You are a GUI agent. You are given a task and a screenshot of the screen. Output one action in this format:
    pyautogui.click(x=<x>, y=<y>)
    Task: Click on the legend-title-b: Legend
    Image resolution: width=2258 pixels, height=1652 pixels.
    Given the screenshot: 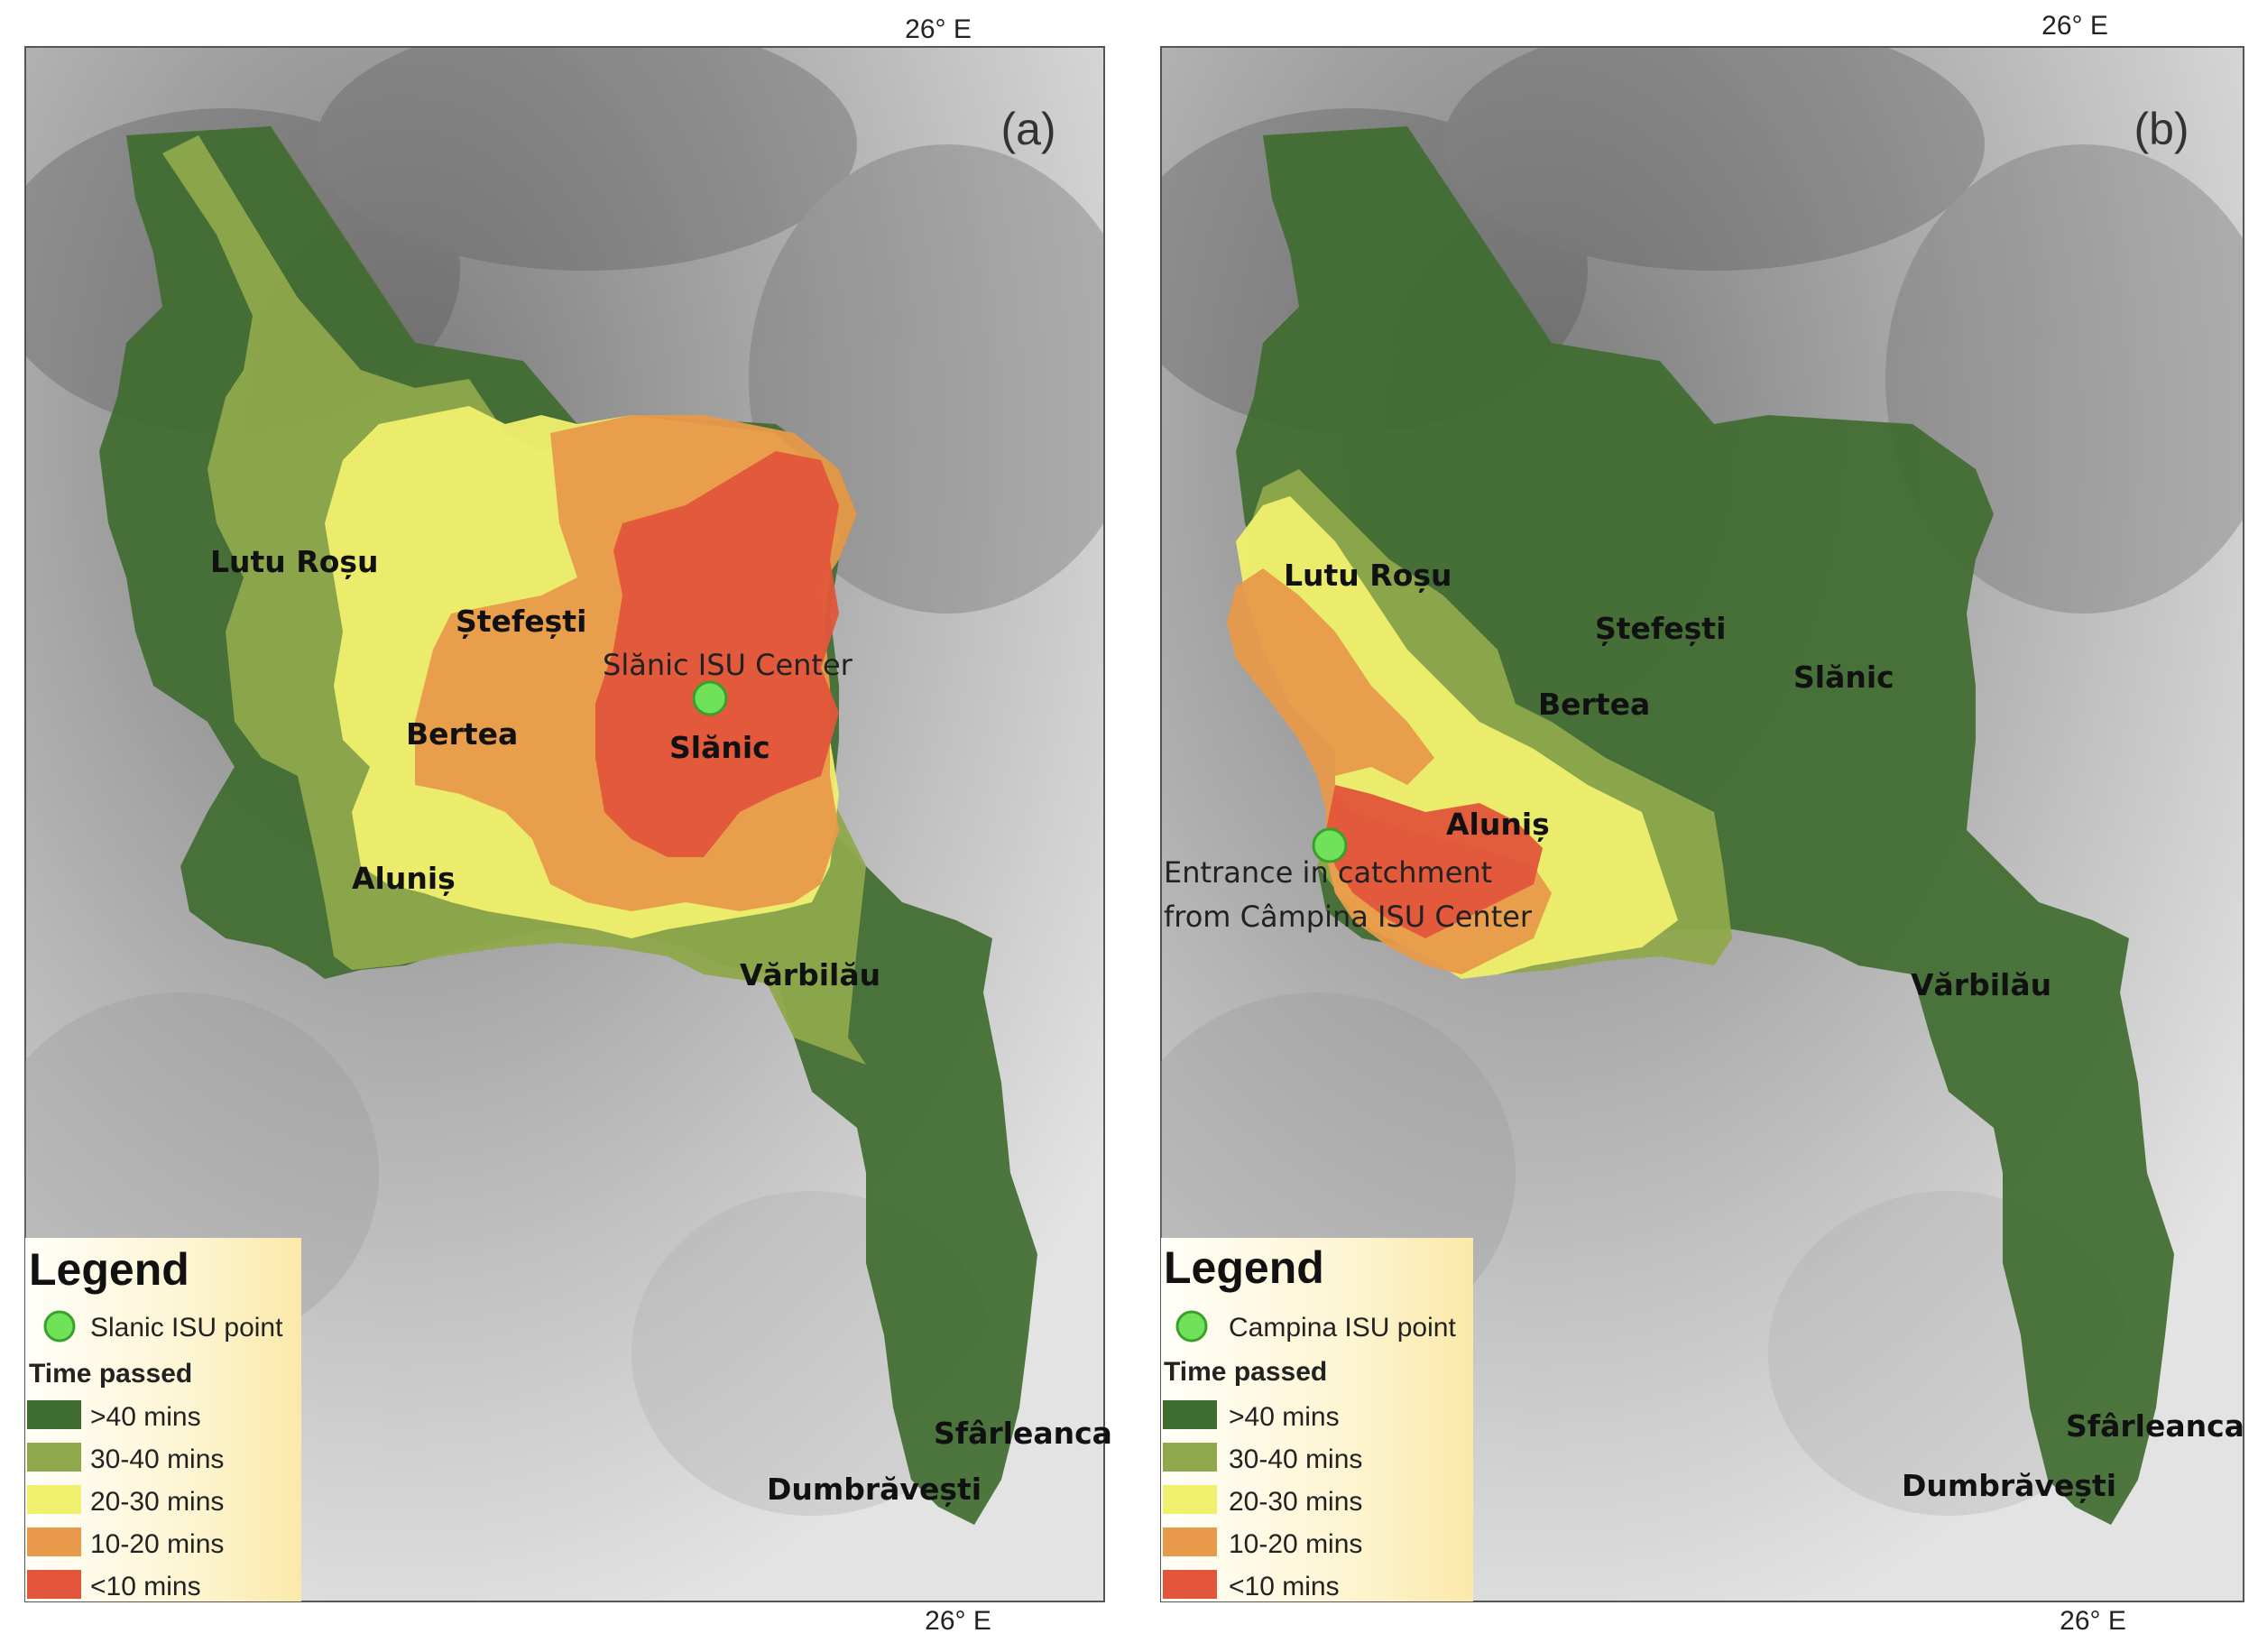 What is the action you would take?
    pyautogui.click(x=1244, y=1267)
    